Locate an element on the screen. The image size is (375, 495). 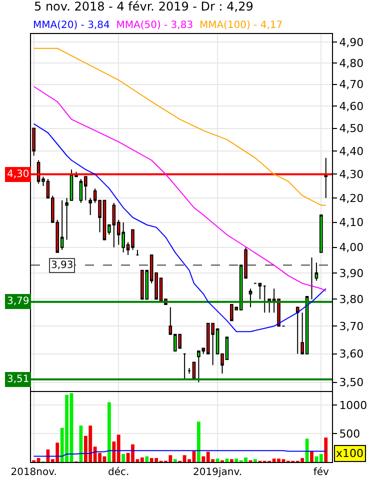
y-tick-label: 4,80 is located at coordinates (351, 63).